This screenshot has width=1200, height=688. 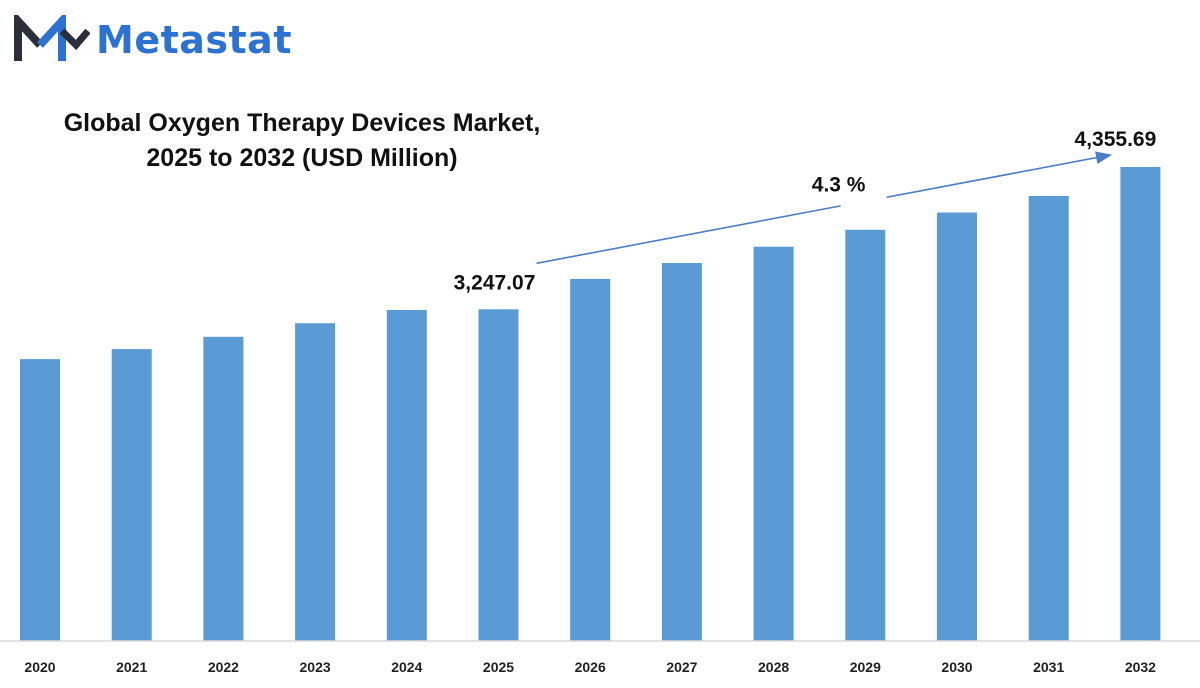 I want to click on bar-2026, so click(x=590, y=459).